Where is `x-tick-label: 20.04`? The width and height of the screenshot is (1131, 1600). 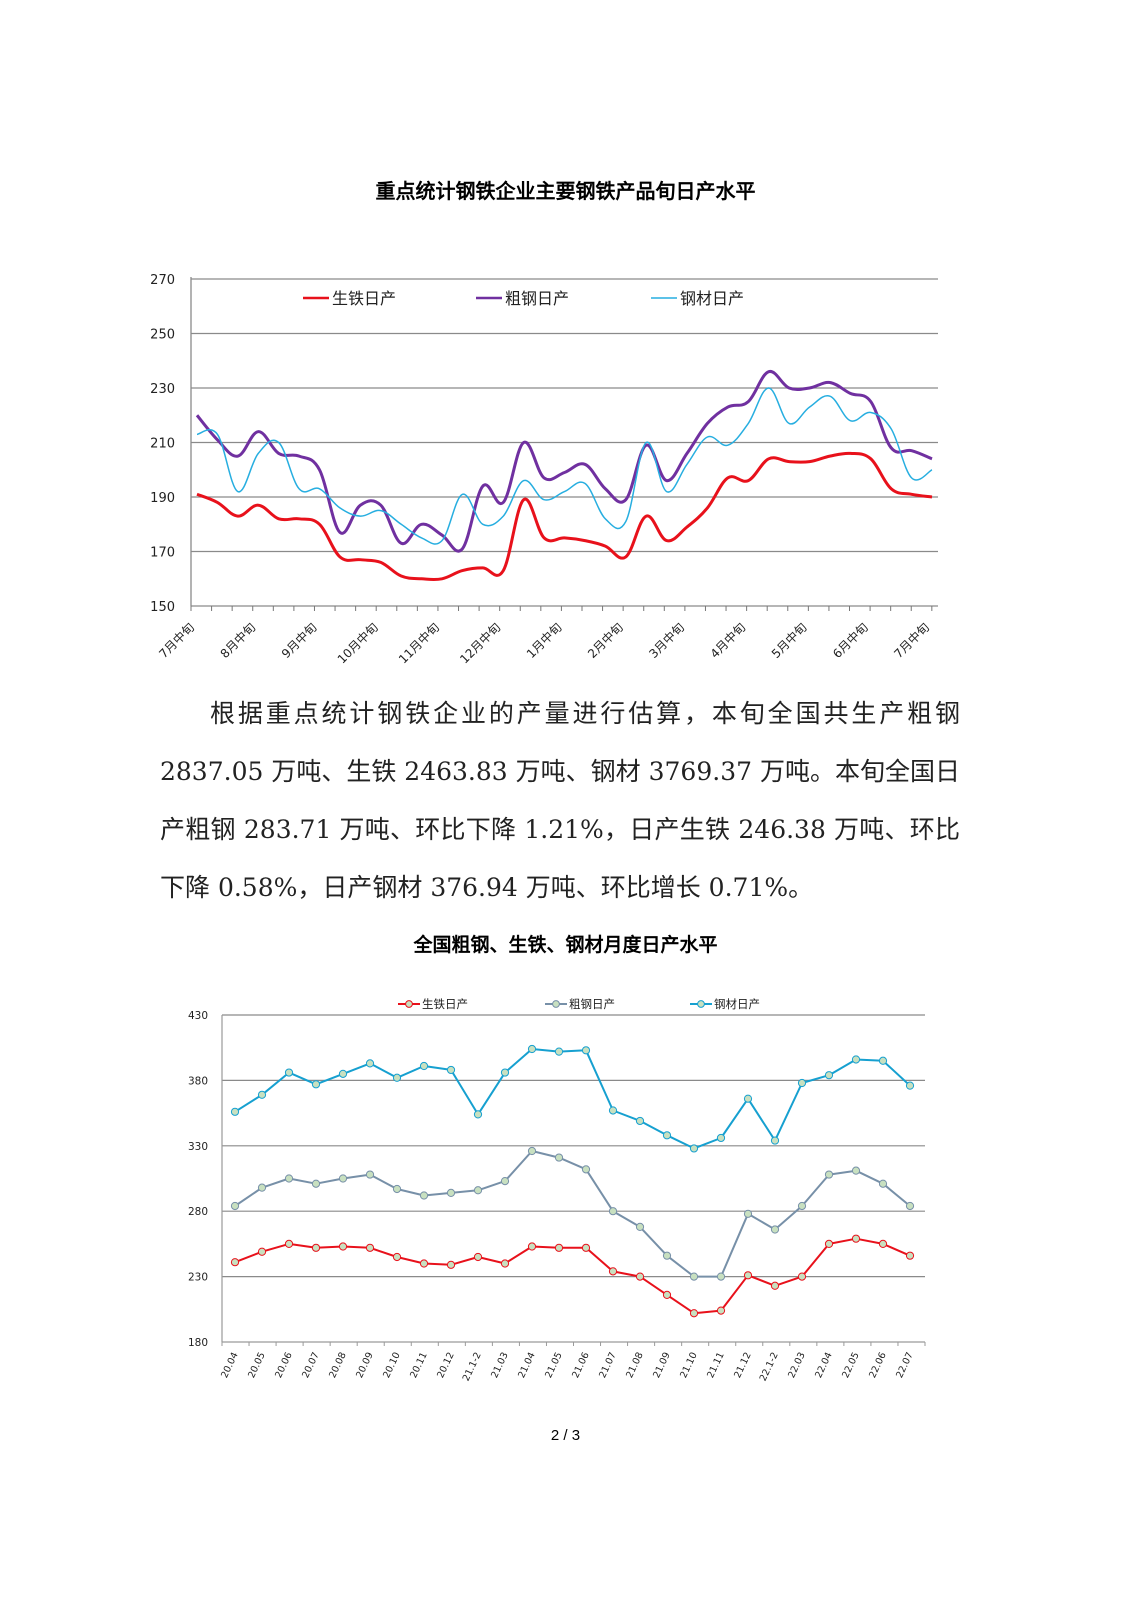
x-tick-label: 20.04 is located at coordinates (229, 1365).